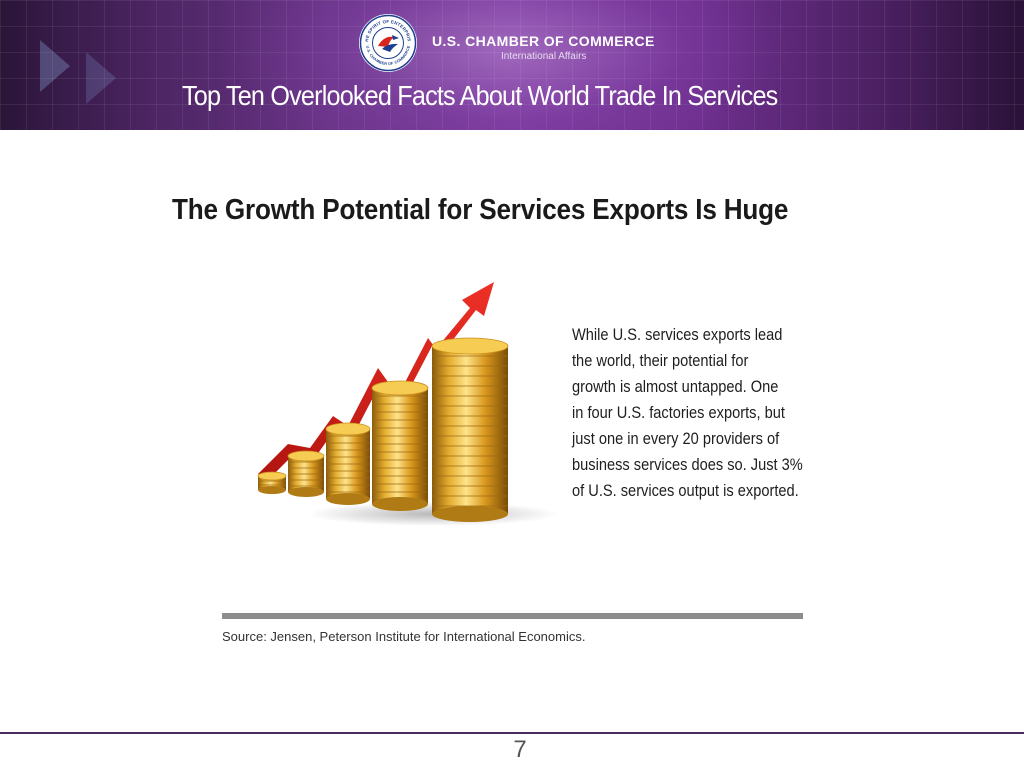  What do you see at coordinates (520, 749) in the screenshot?
I see `page-number: 7` at bounding box center [520, 749].